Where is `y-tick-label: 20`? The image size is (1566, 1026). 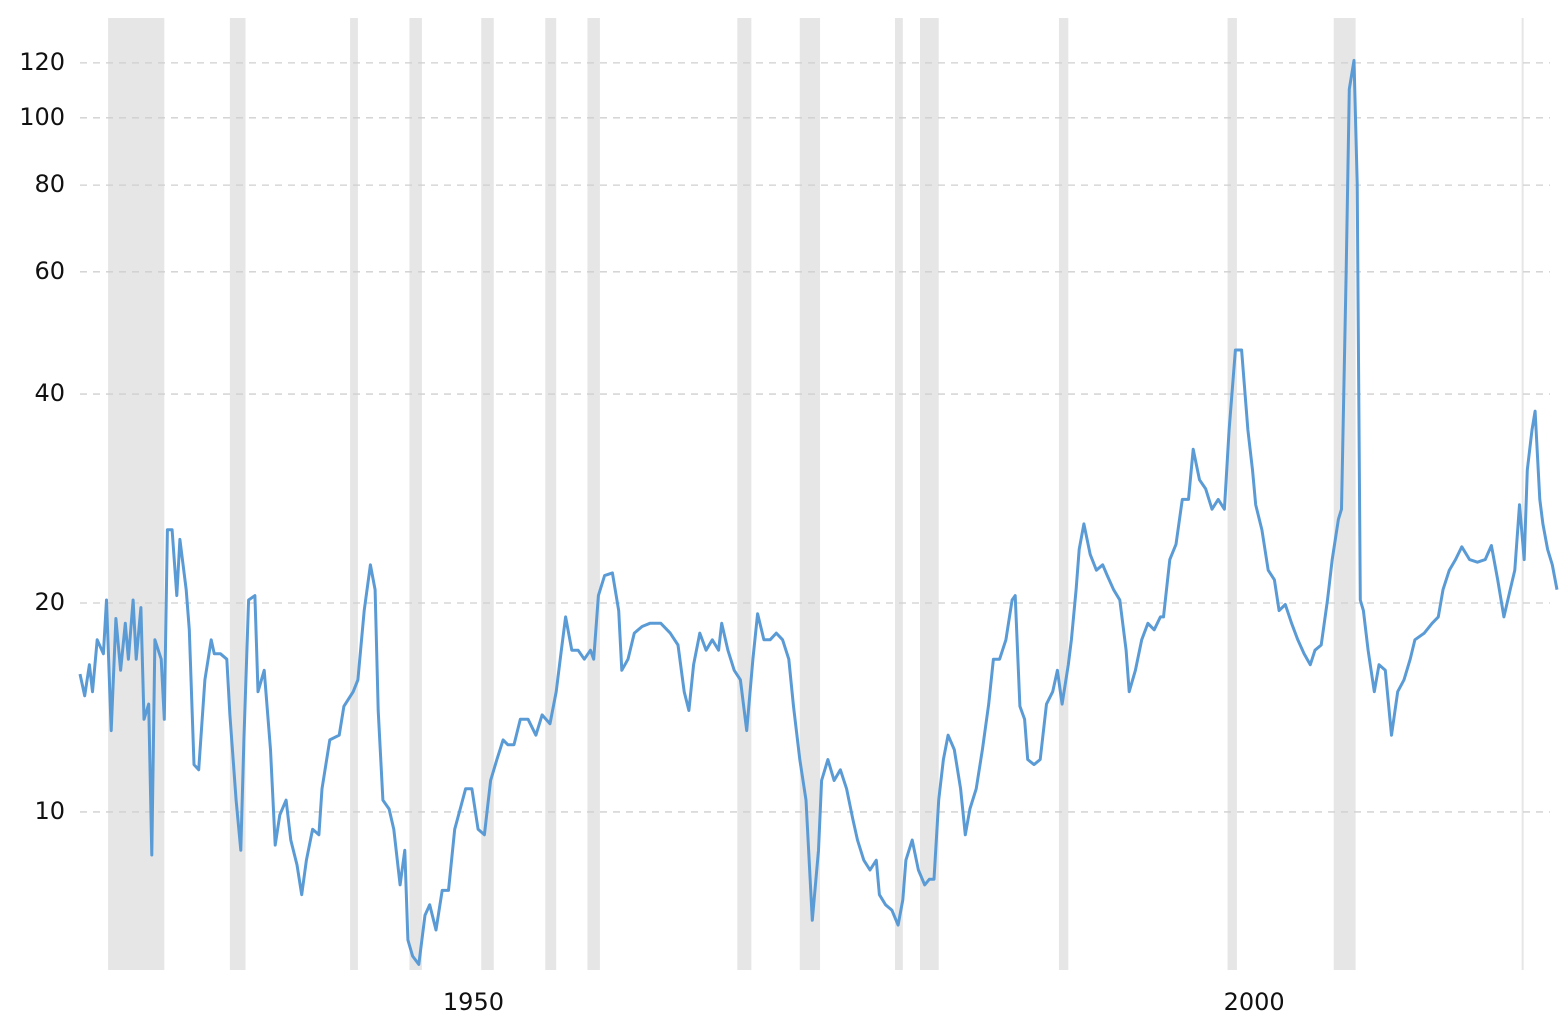 y-tick-label: 20 is located at coordinates (49, 602).